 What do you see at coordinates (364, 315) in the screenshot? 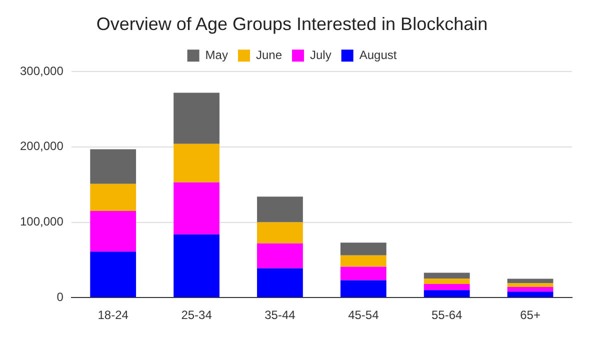
I see `x-tick-label: 45-54` at bounding box center [364, 315].